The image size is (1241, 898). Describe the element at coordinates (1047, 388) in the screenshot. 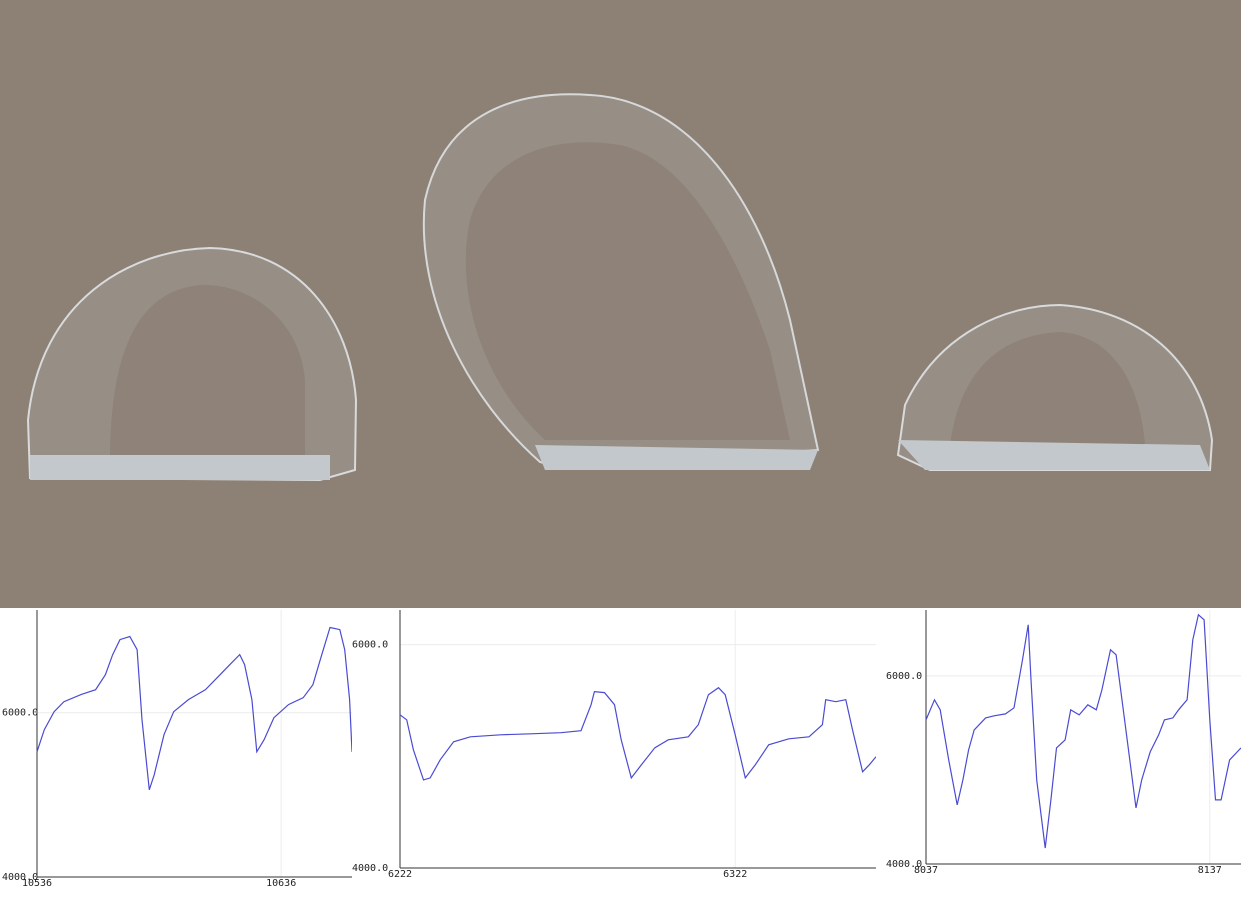

I see `arch-inner-right` at that location.